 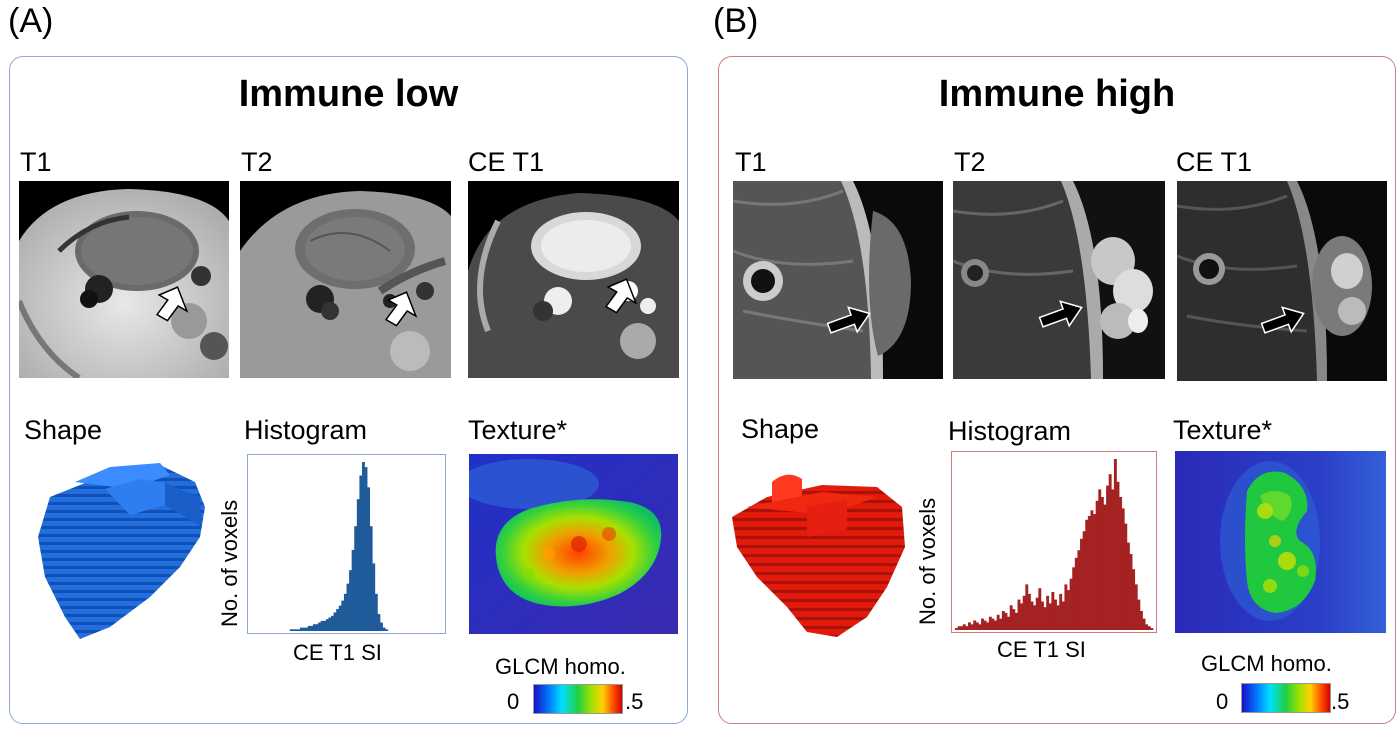 I want to click on t1-label: T1, so click(x=36, y=162).